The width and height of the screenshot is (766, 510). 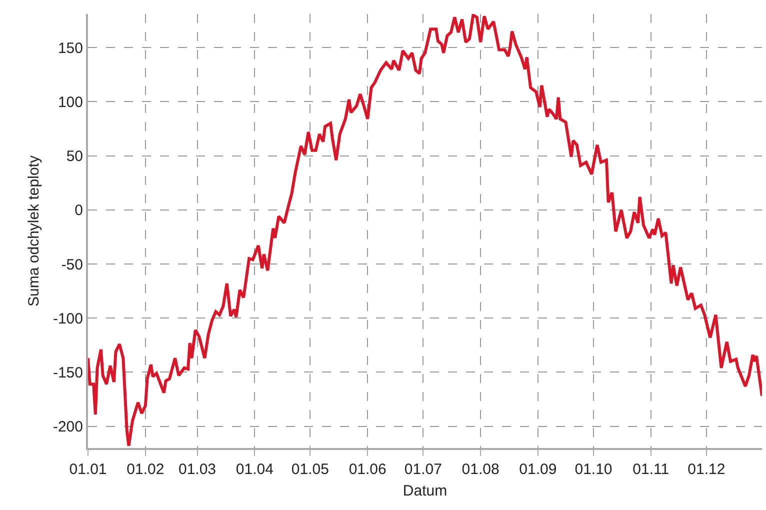 What do you see at coordinates (34, 230) in the screenshot?
I see `y-axis-title: Suma odchylek teploty` at bounding box center [34, 230].